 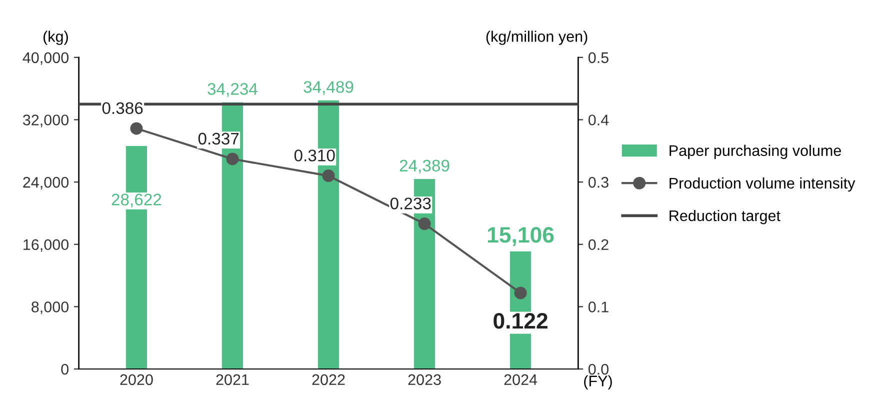 What do you see at coordinates (725, 217) in the screenshot?
I see `legend-label: Reduction target` at bounding box center [725, 217].